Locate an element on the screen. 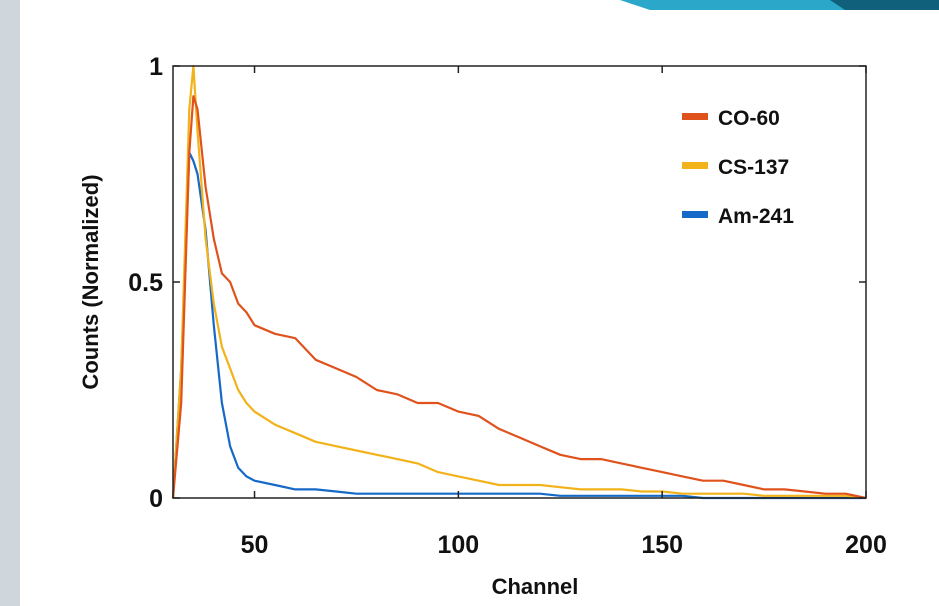  y-tick-label-0: 0 is located at coordinates (156, 499).